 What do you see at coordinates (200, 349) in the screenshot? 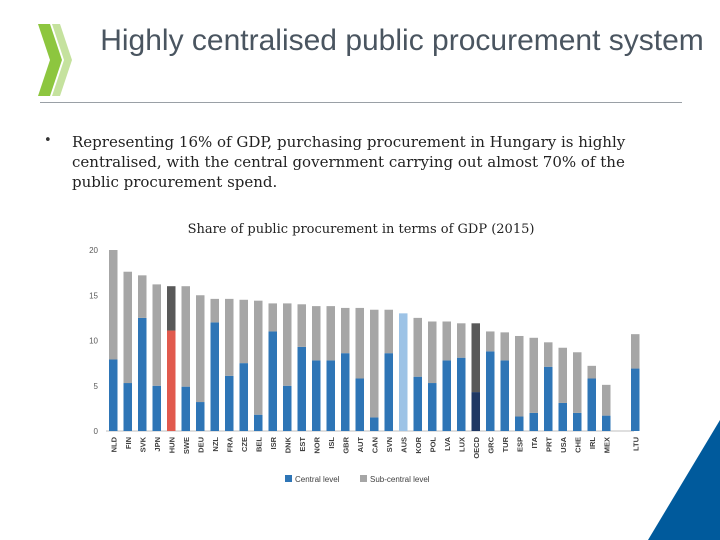
I see `bar-subcentral-deu` at bounding box center [200, 349].